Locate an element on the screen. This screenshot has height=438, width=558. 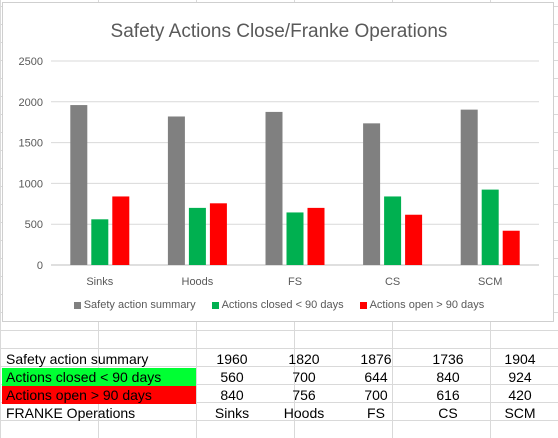
y-tick-label: 500 is located at coordinates (34, 225).